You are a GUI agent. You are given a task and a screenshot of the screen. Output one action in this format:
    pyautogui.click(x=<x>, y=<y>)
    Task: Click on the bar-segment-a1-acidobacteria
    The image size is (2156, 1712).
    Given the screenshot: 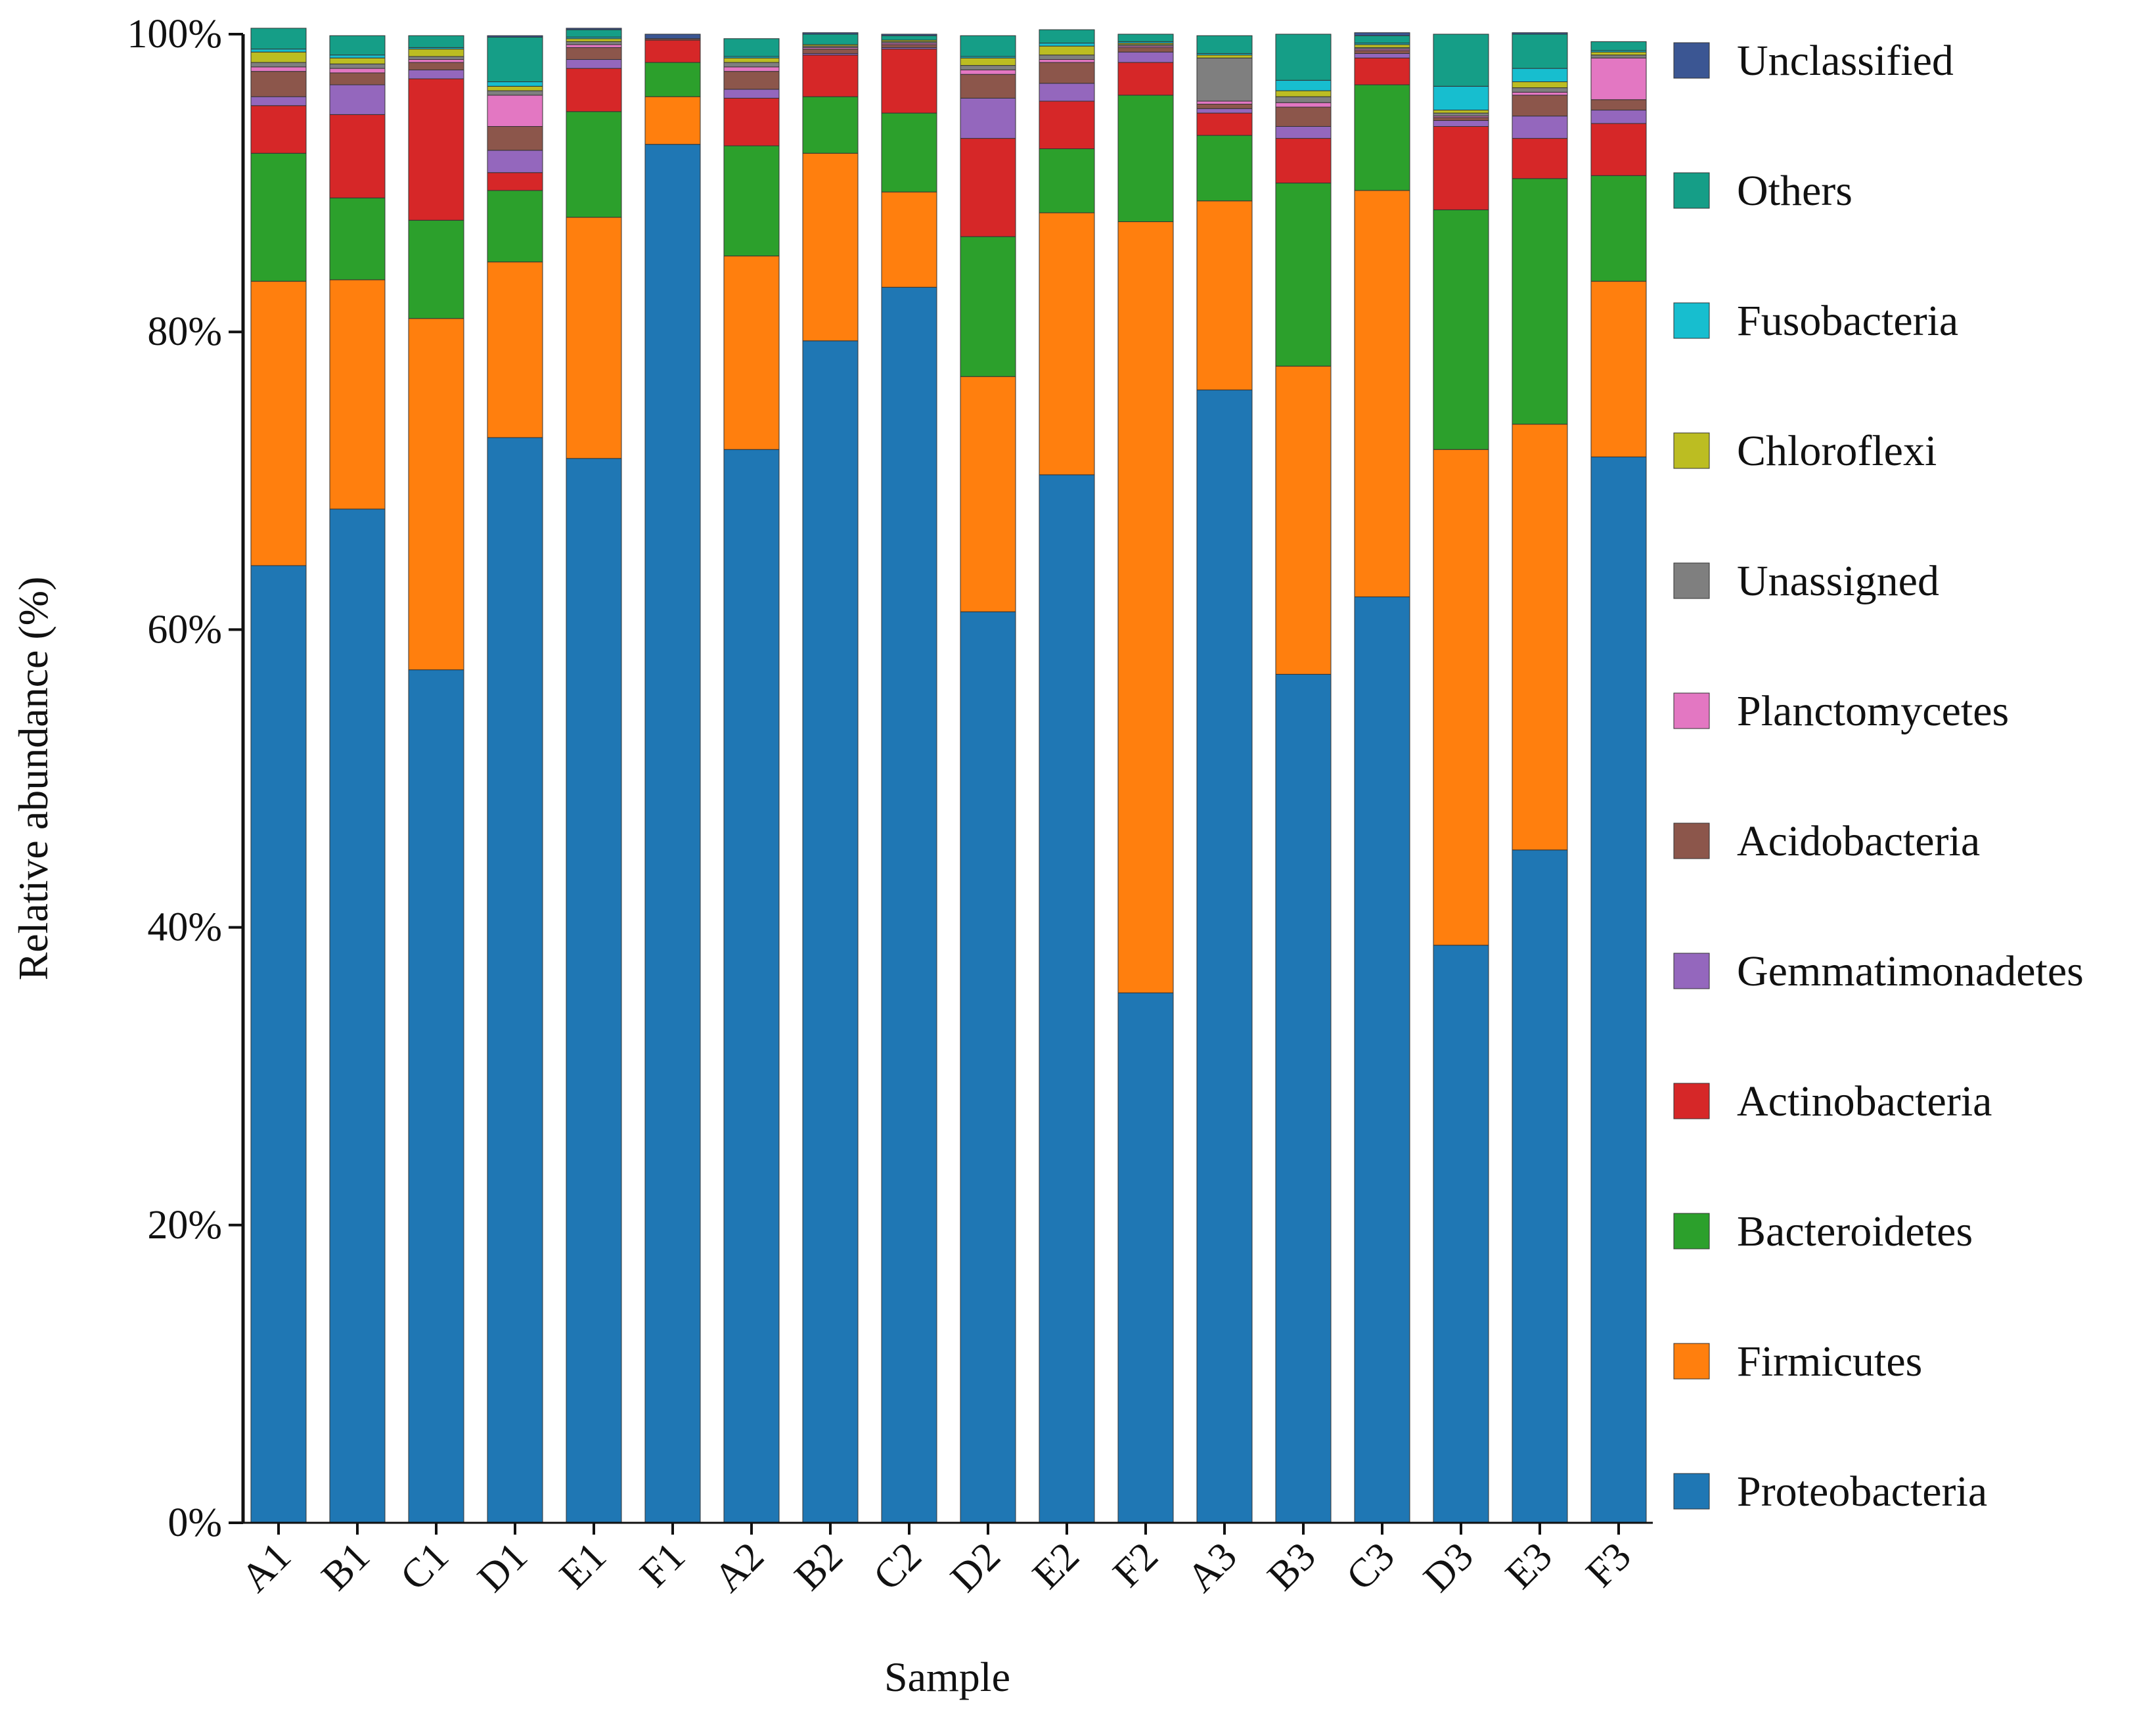 What is the action you would take?
    pyautogui.click(x=278, y=84)
    